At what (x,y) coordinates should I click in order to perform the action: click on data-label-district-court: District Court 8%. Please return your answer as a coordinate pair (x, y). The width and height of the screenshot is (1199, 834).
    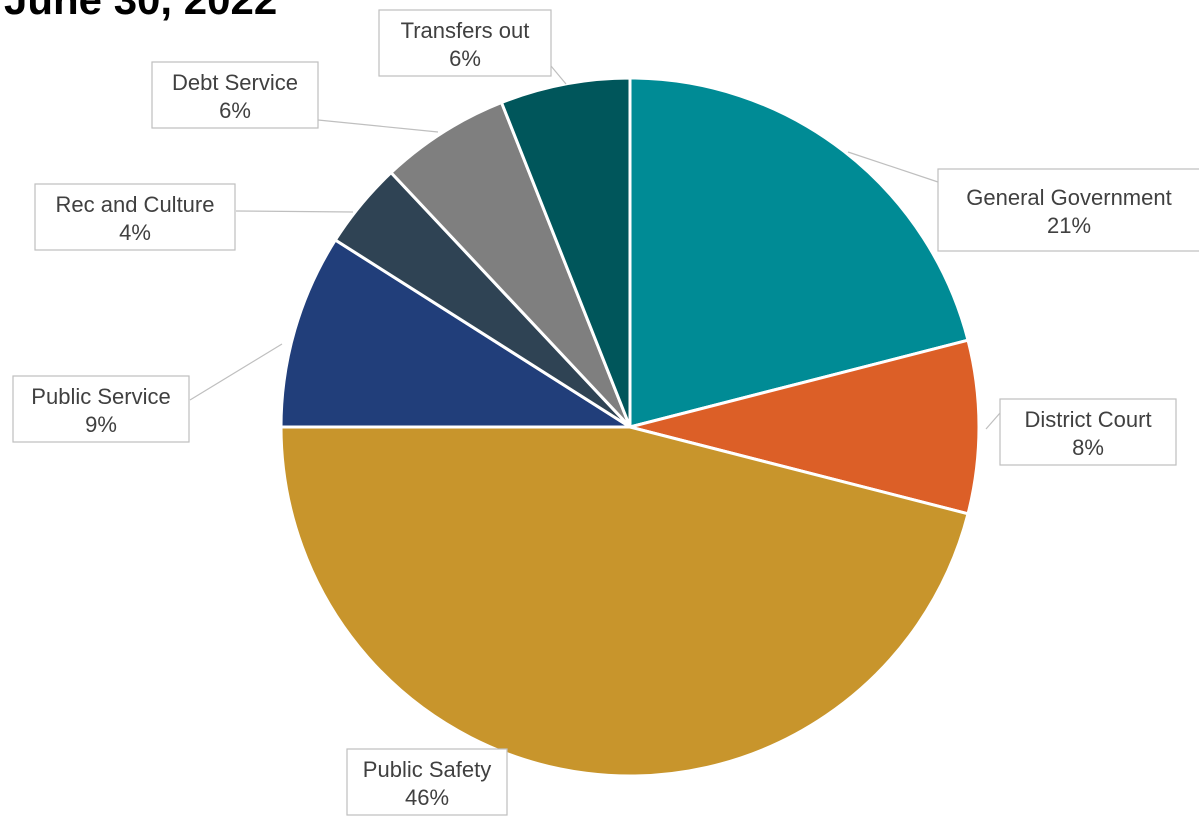
    Looking at the image, I should click on (1081, 432).